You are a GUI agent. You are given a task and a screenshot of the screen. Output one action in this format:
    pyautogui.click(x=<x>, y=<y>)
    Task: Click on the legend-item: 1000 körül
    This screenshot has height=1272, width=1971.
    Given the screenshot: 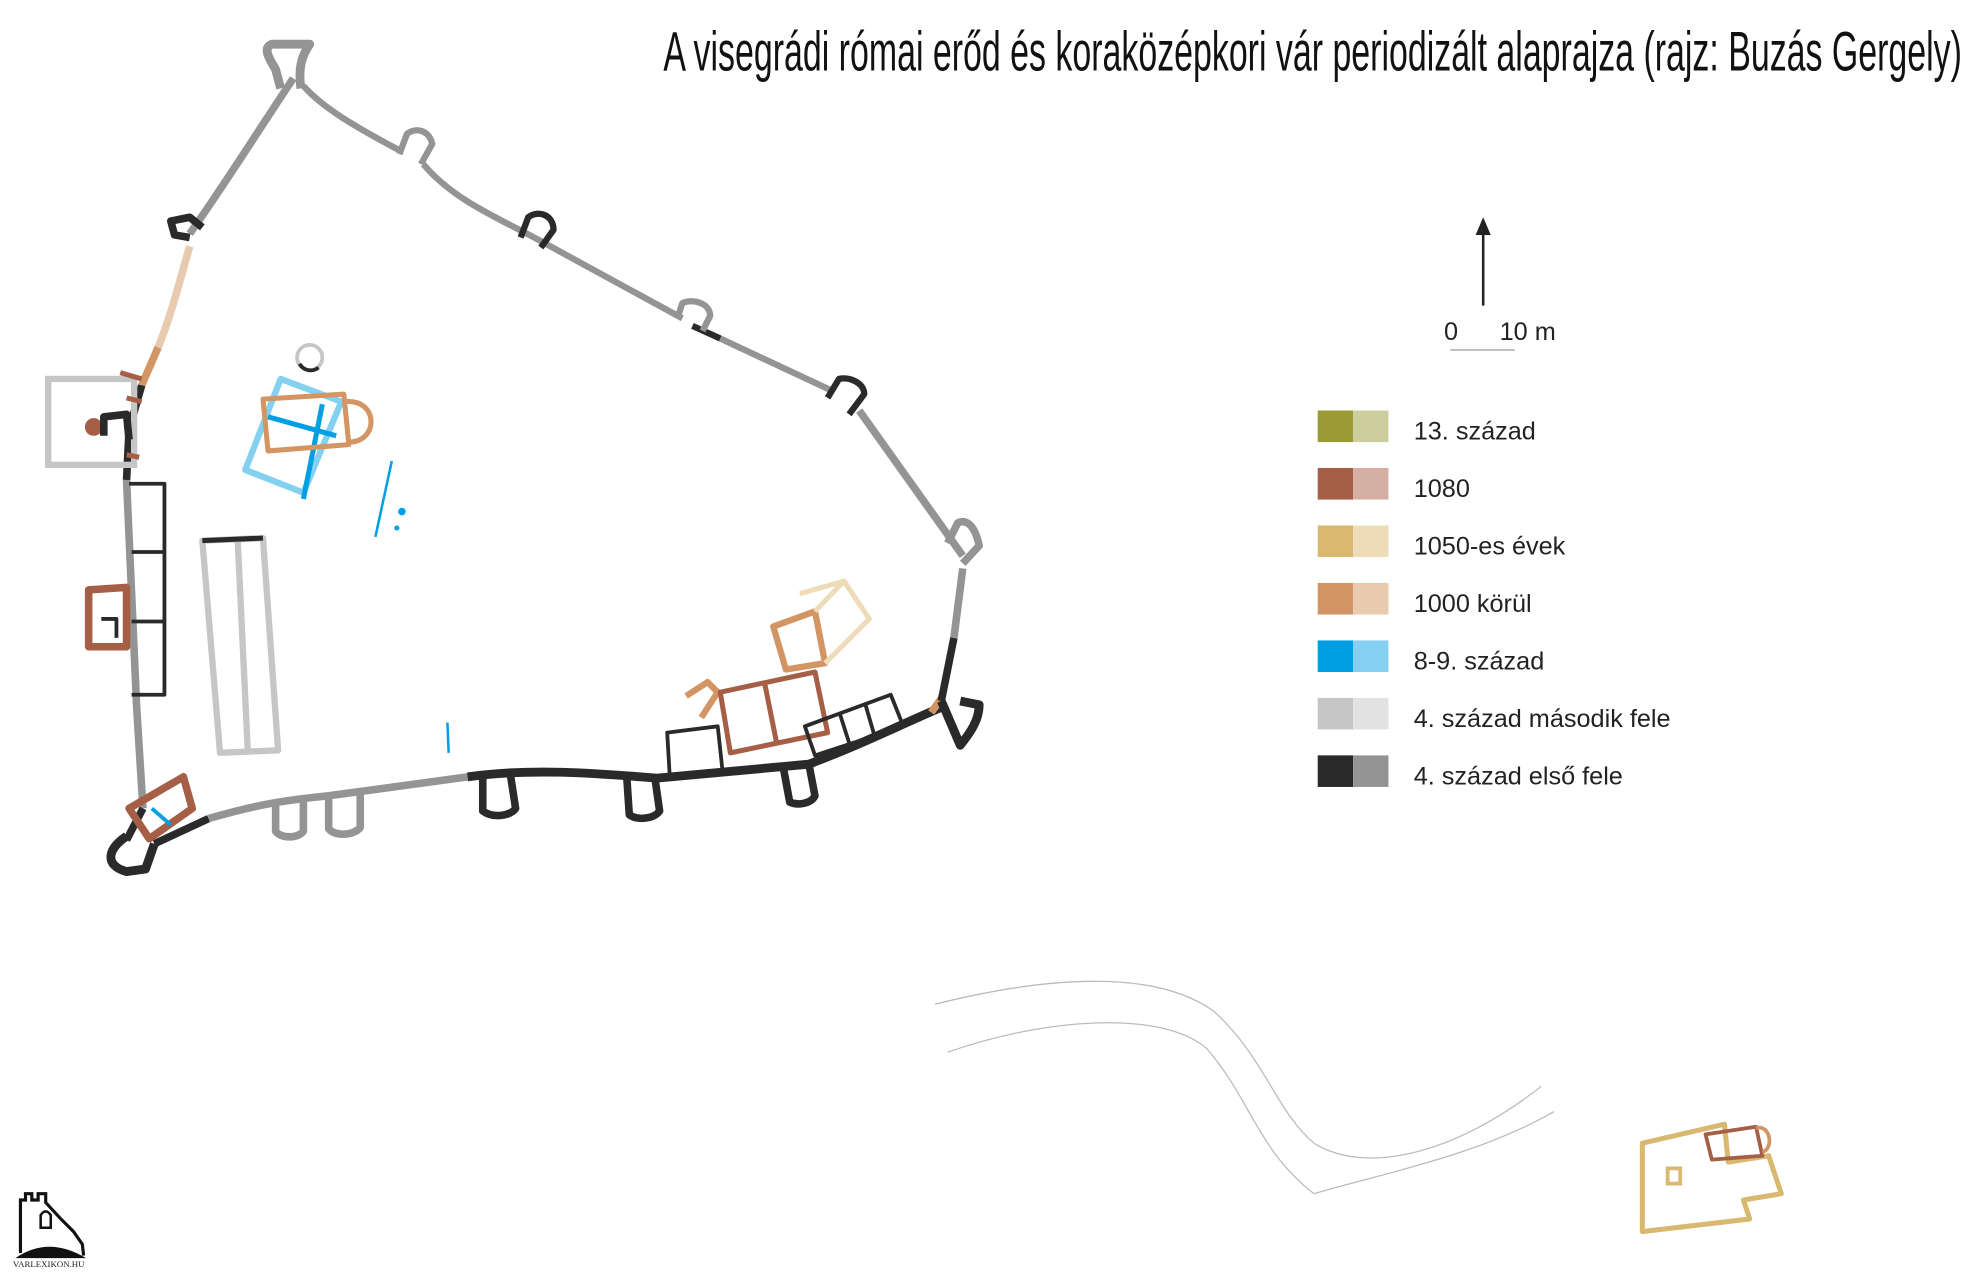 What is the action you would take?
    pyautogui.click(x=1424, y=600)
    